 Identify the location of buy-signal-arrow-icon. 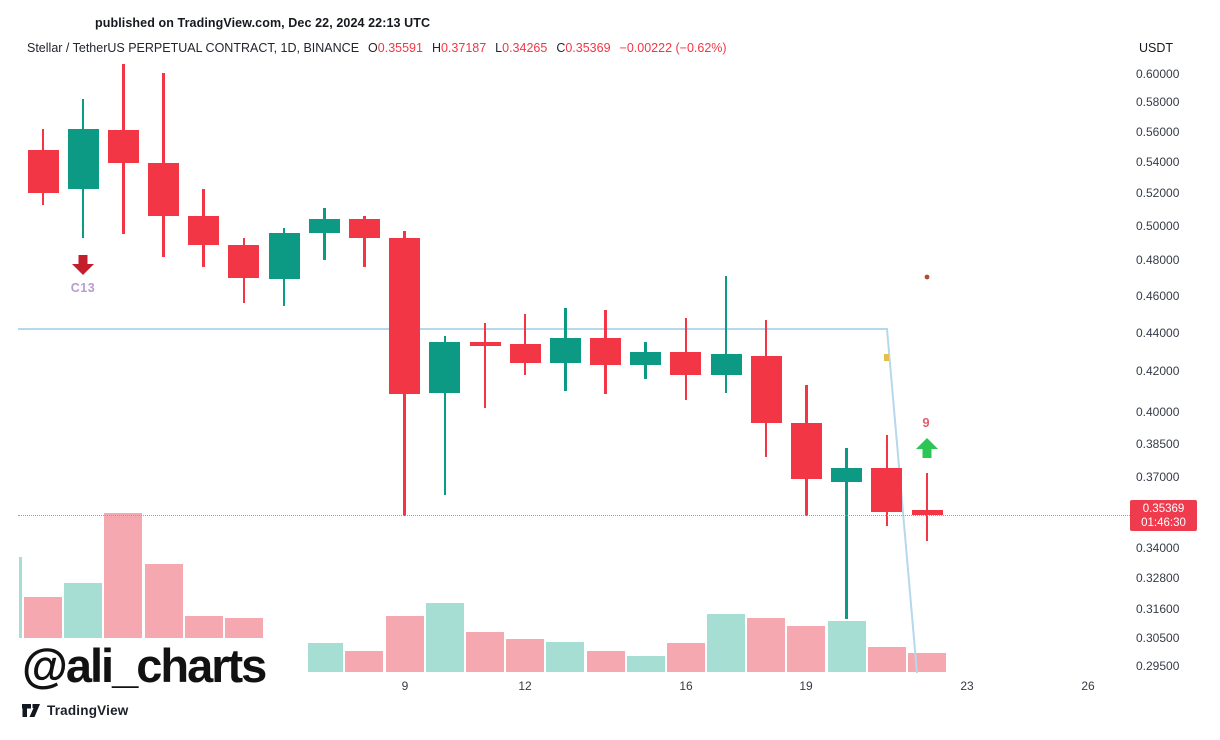
(927, 448).